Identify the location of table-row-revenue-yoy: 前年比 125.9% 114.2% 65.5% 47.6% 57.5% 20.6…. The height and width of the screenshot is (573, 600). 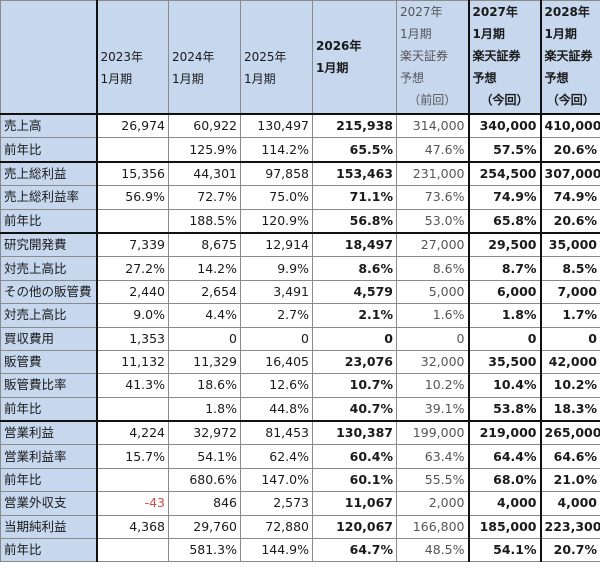
(300, 150).